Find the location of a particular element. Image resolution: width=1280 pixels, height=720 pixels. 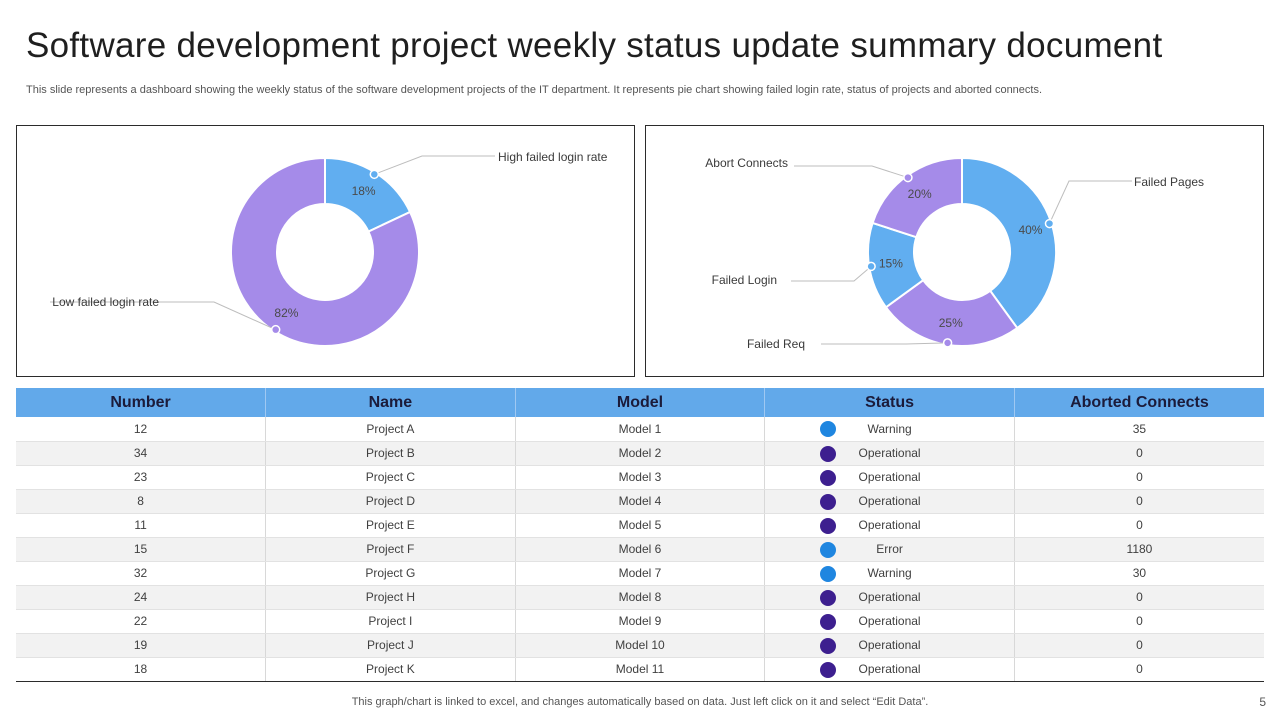

table-row: 8 Project D Model 4 Operational 0 is located at coordinates (640, 501).